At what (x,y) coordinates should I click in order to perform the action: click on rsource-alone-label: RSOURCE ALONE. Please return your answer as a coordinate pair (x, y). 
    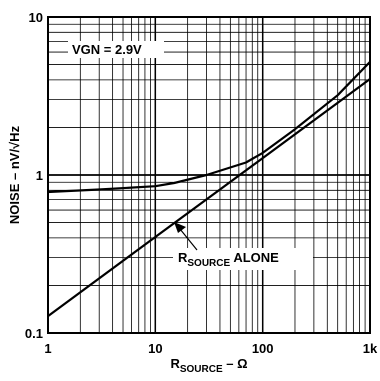
    Looking at the image, I should click on (228, 259).